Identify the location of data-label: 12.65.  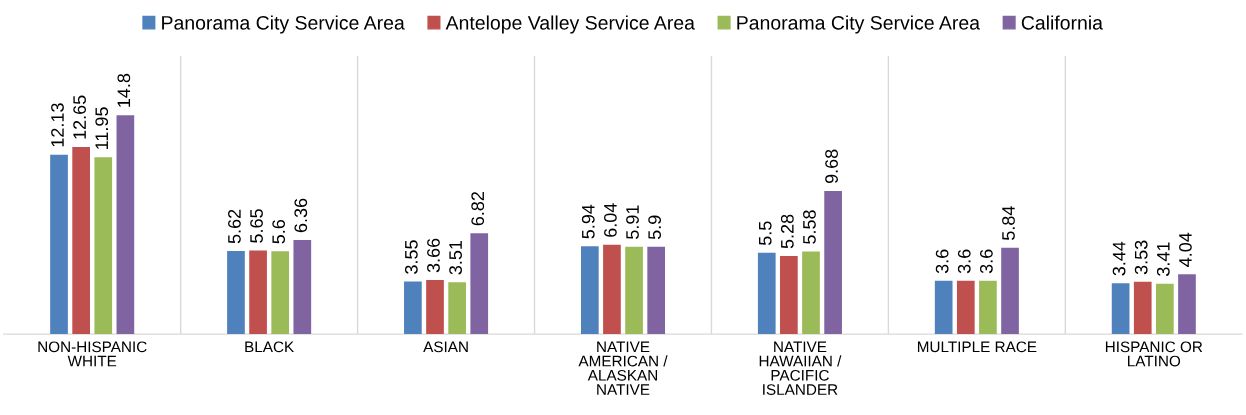
(79, 117).